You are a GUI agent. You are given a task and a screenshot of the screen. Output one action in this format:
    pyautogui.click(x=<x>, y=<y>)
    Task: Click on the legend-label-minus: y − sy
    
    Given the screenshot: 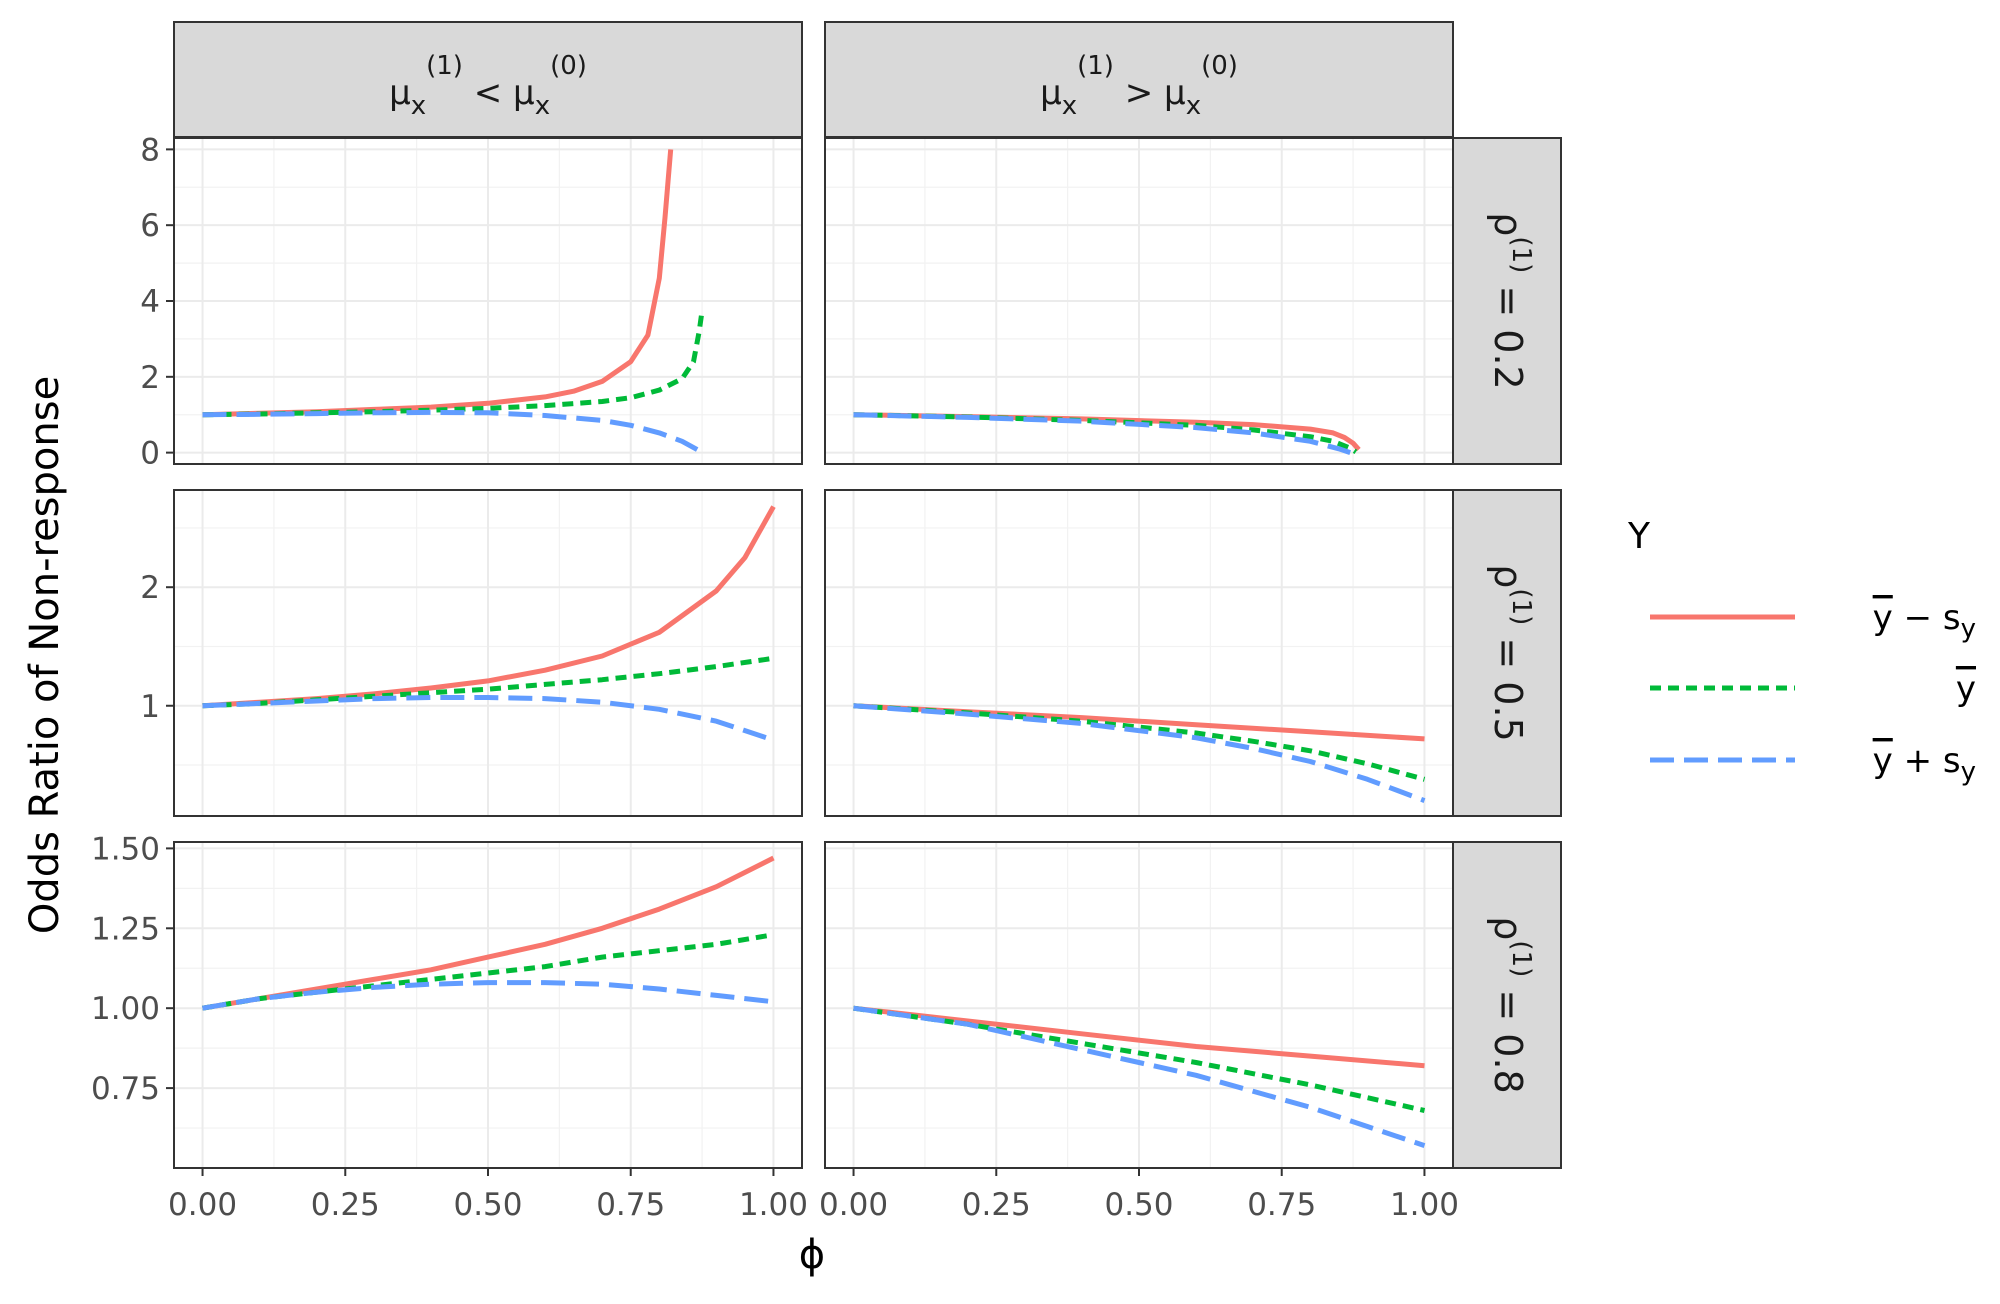 What is the action you would take?
    pyautogui.click(x=1924, y=621)
    